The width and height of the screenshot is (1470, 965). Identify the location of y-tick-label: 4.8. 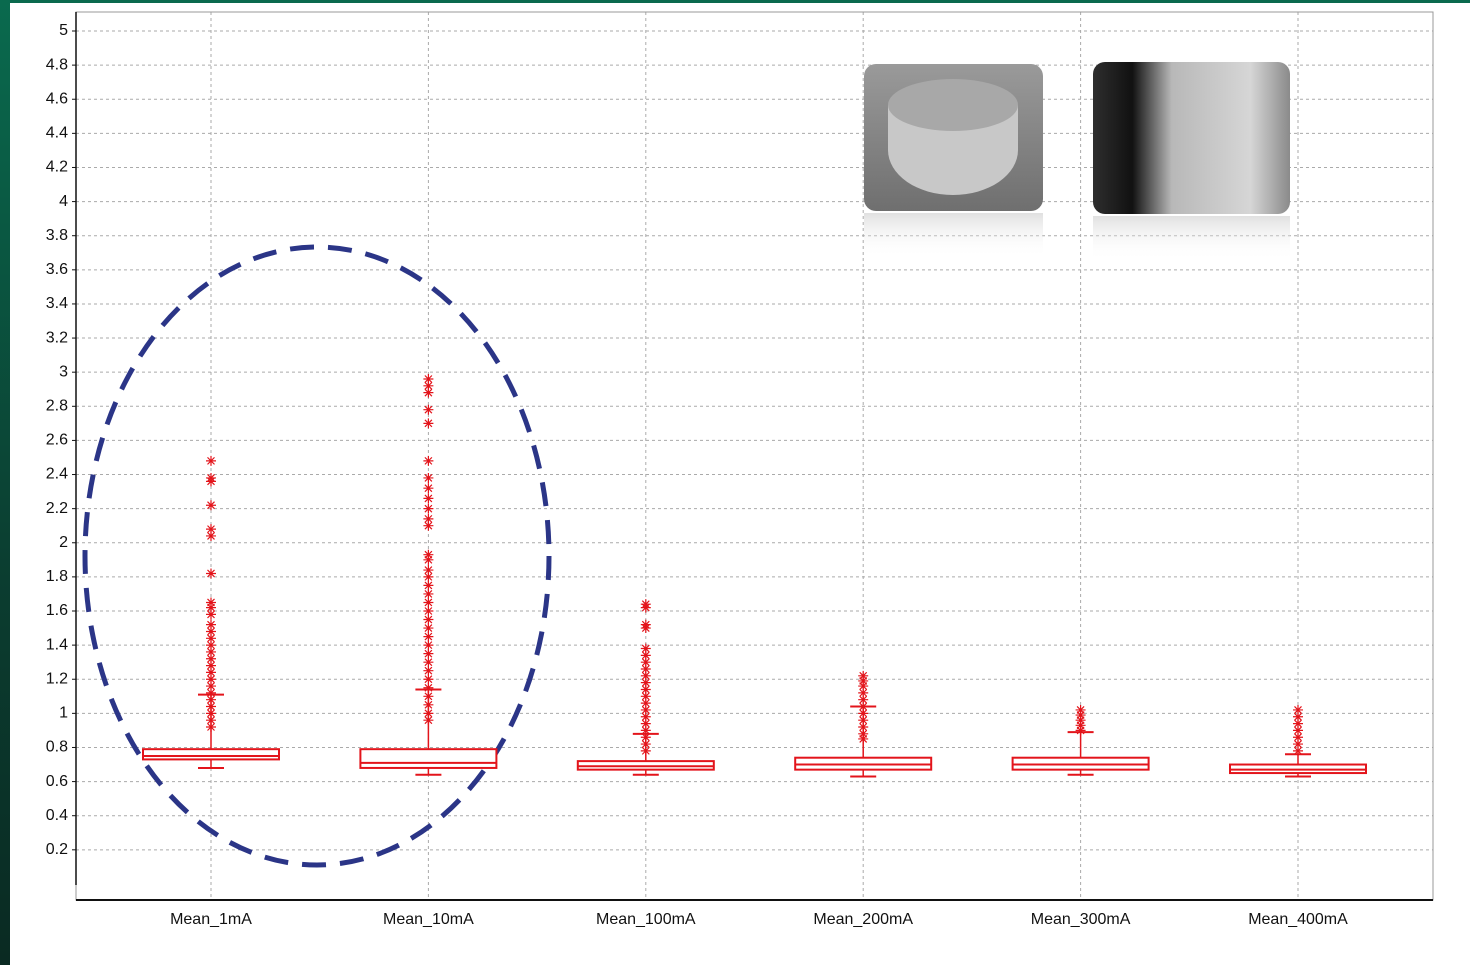
(57, 64).